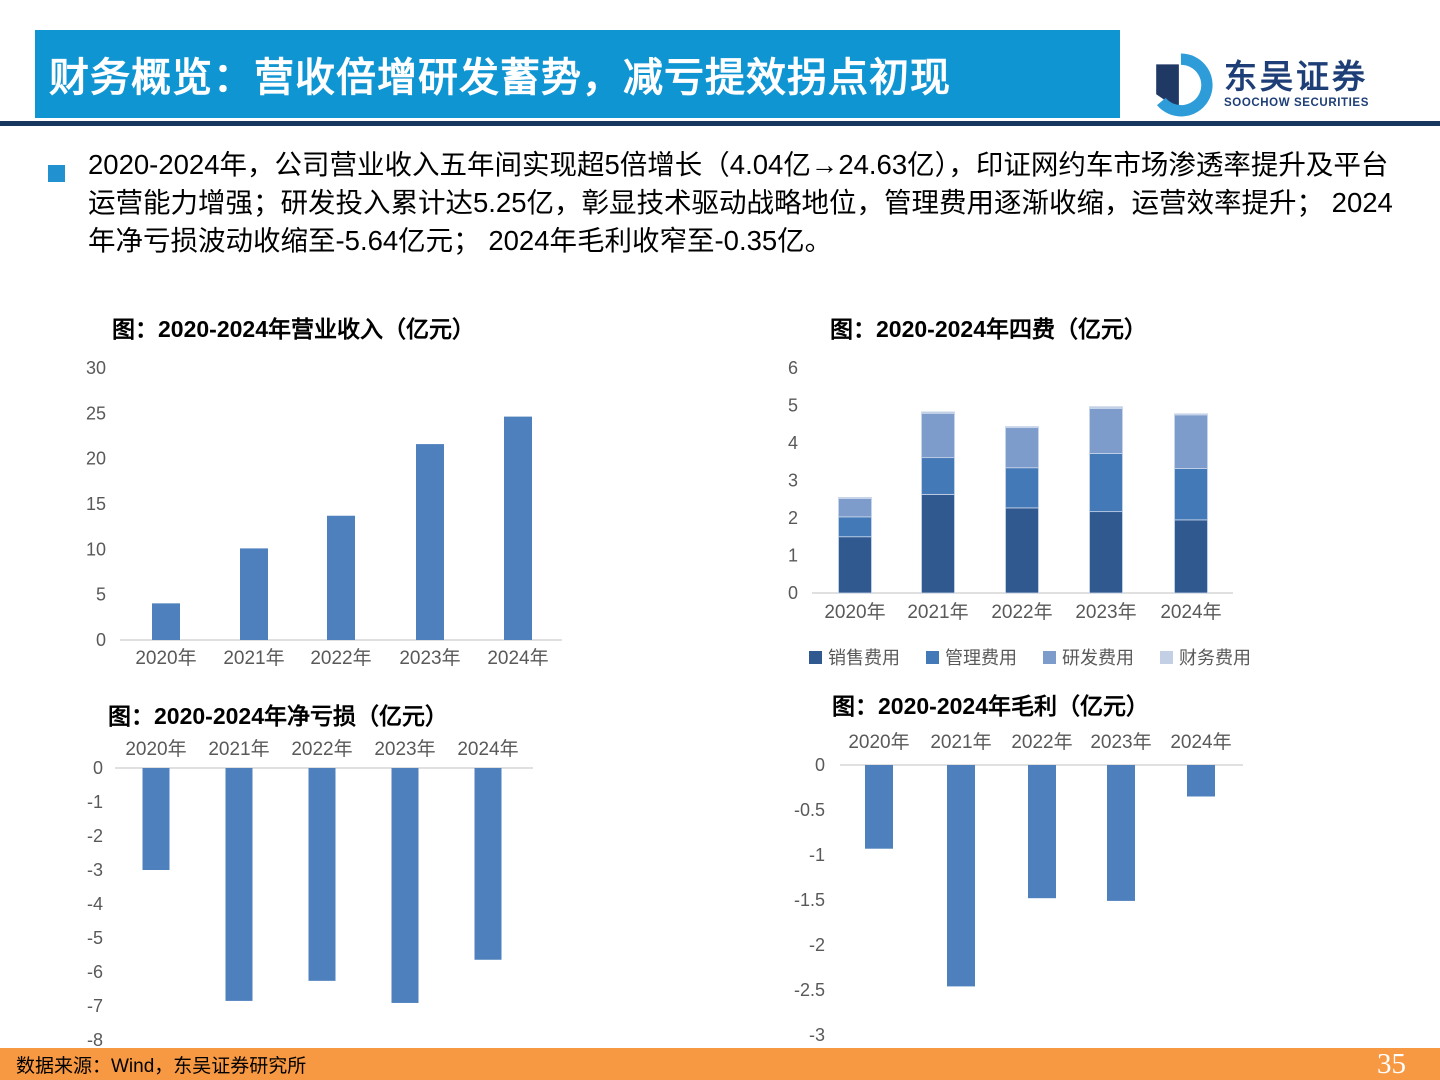 The image size is (1440, 1080). I want to click on chart-revenue: 0 5 10 15 20 25 30 2020年 2021年 2022年 2023年 2024年, so click(324, 513).